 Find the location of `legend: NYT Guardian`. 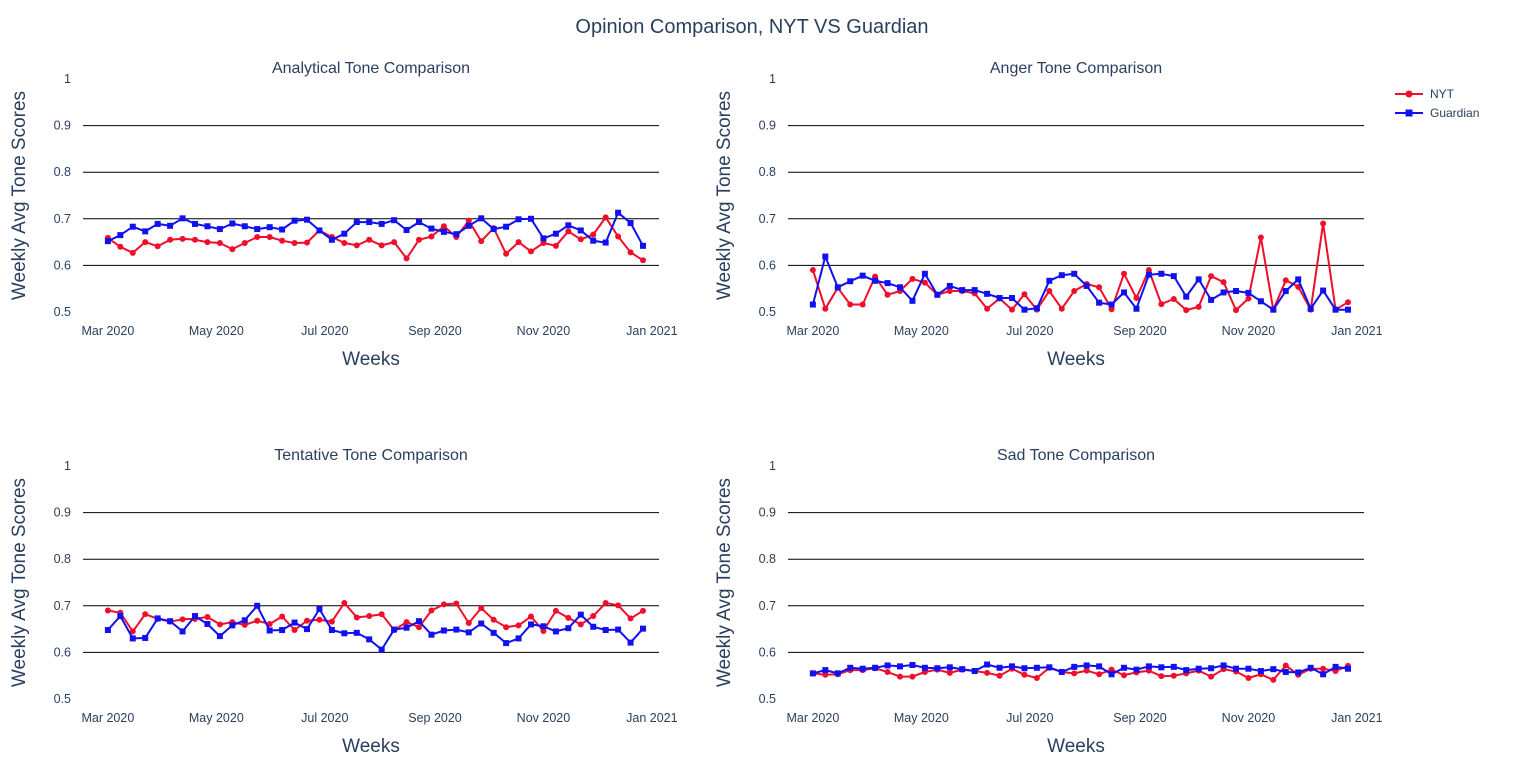

legend: NYT Guardian is located at coordinates (1437, 103).